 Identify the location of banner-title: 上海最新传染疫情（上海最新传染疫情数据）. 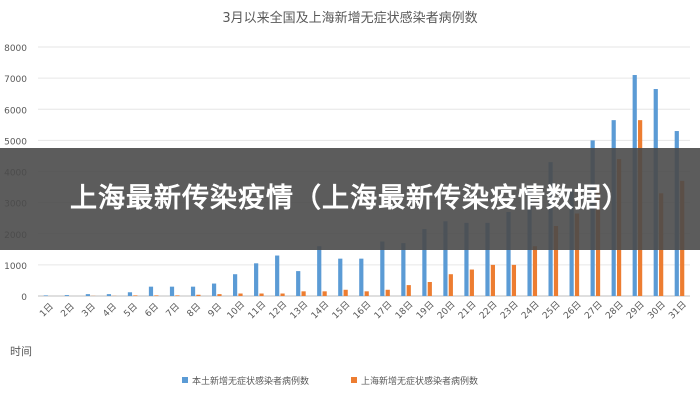
(350, 198).